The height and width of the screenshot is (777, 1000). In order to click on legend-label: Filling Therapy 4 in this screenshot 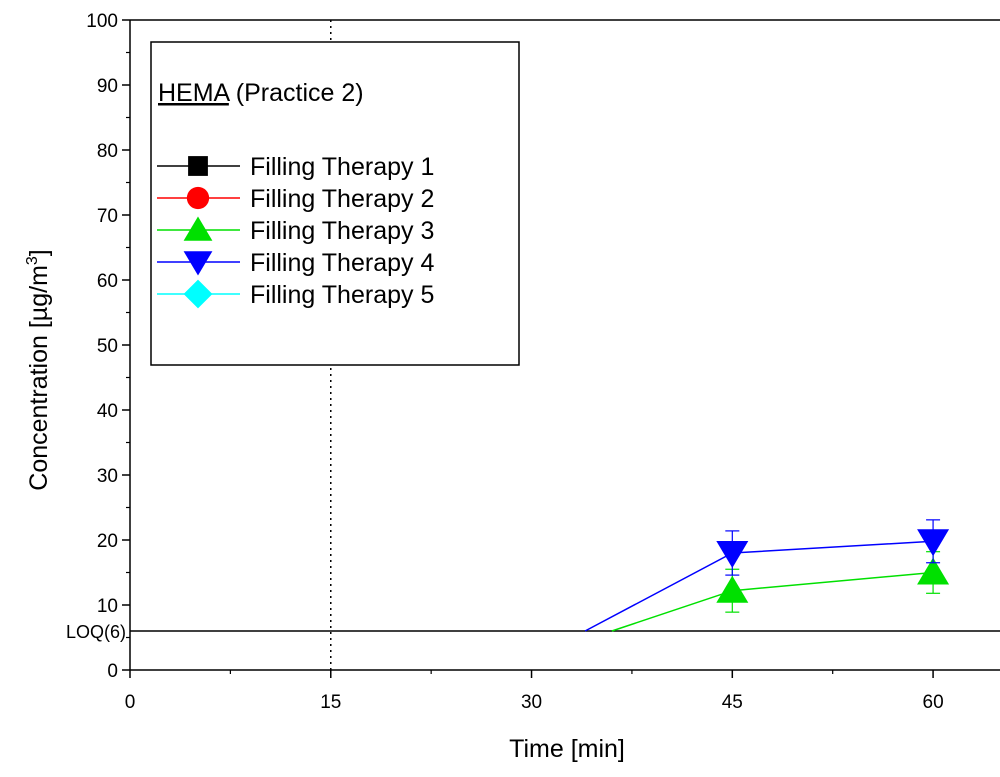, I will do `click(342, 263)`.